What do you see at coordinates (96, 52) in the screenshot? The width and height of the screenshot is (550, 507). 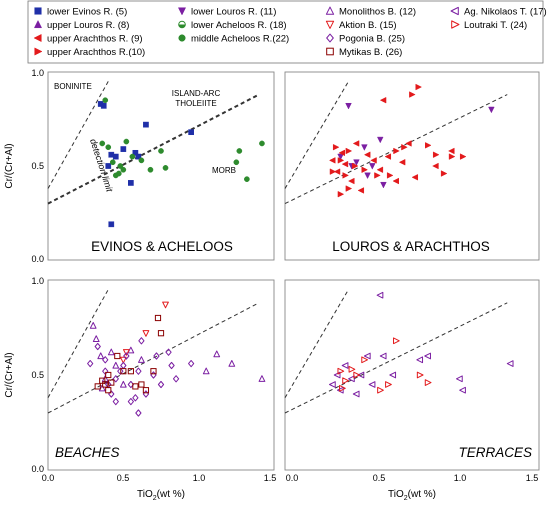 I see `legend-label-3: upper Arachthos R.(10)` at bounding box center [96, 52].